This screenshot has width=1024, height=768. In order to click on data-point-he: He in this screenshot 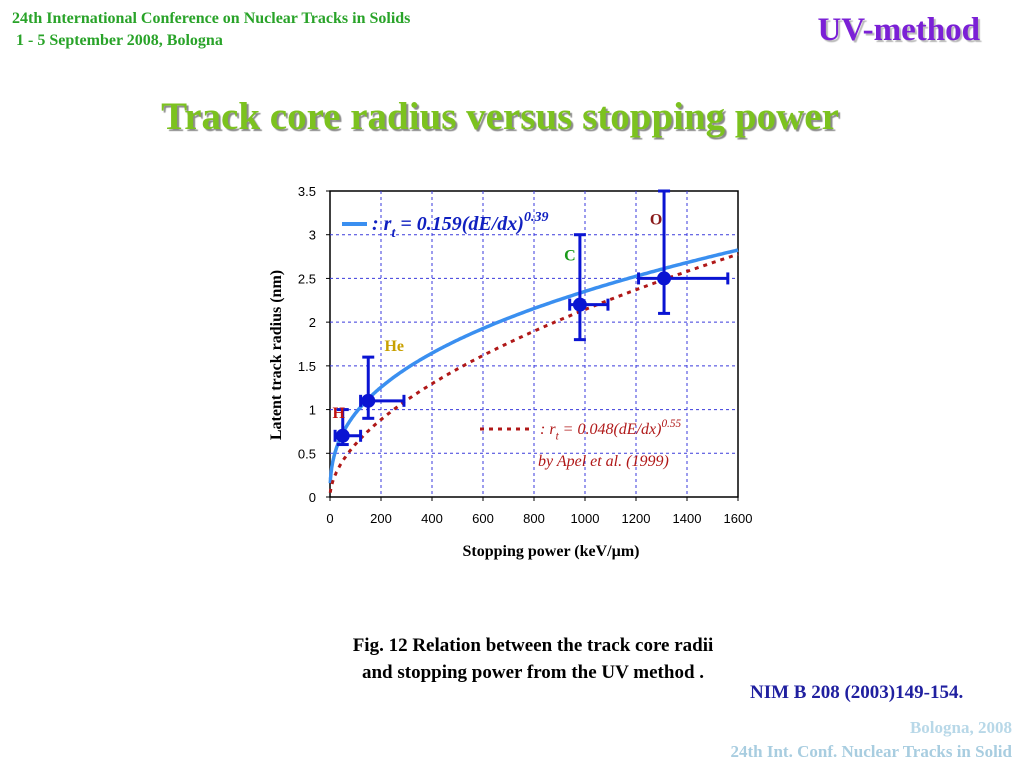, I will do `click(382, 379)`.